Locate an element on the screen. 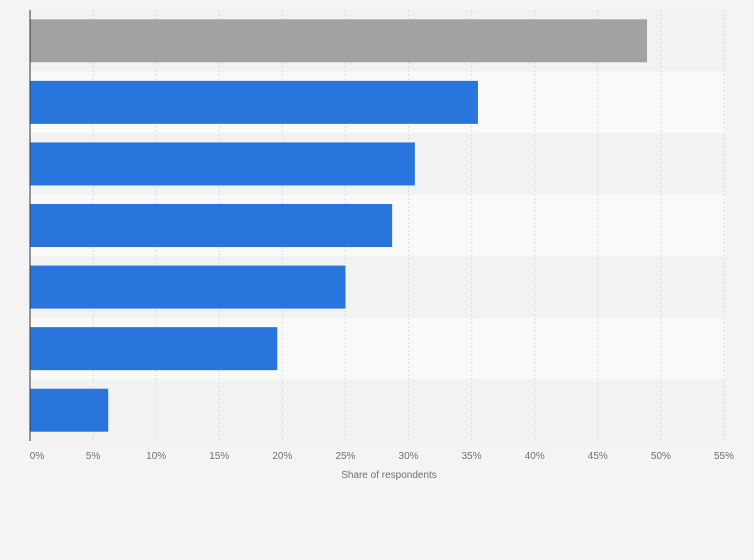 This screenshot has width=754, height=560. x-tick-labels: 0% 5% 10% 15% 20% 25% 30% 35% 40% 45% 50% 55% is located at coordinates (382, 456).